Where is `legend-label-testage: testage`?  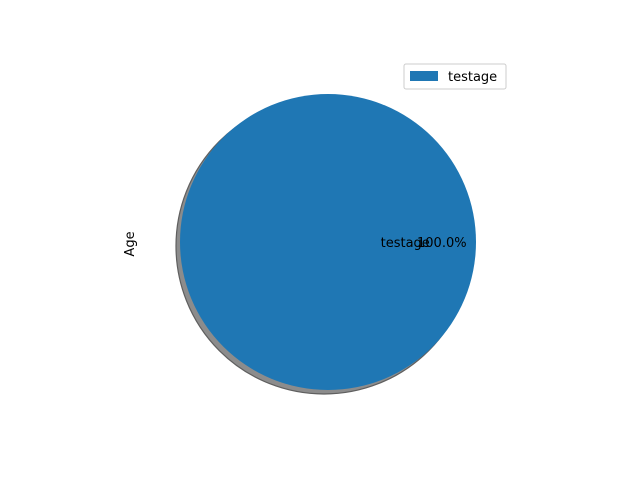 legend-label-testage: testage is located at coordinates (472, 77).